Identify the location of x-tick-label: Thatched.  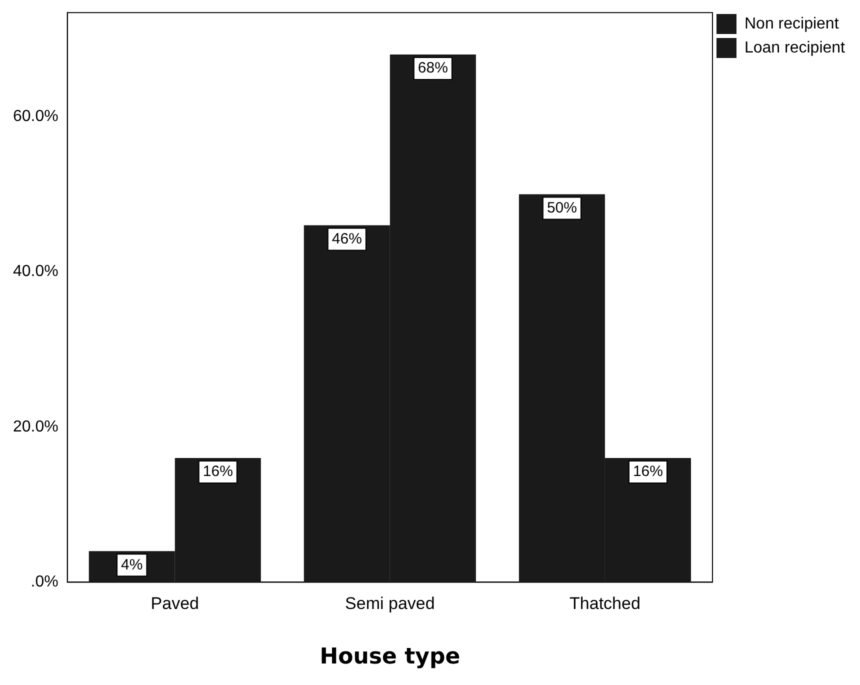
(605, 604).